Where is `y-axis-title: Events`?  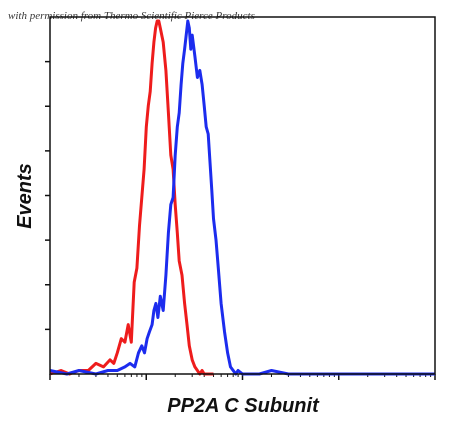 y-axis-title: Events is located at coordinates (25, 196).